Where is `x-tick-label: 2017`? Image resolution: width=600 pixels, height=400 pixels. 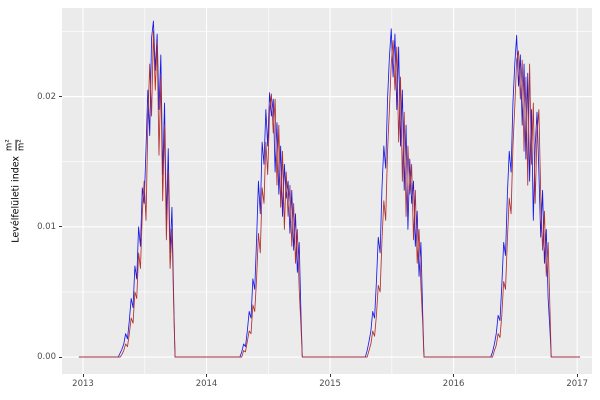
x-tick-label: 2017 is located at coordinates (577, 384).